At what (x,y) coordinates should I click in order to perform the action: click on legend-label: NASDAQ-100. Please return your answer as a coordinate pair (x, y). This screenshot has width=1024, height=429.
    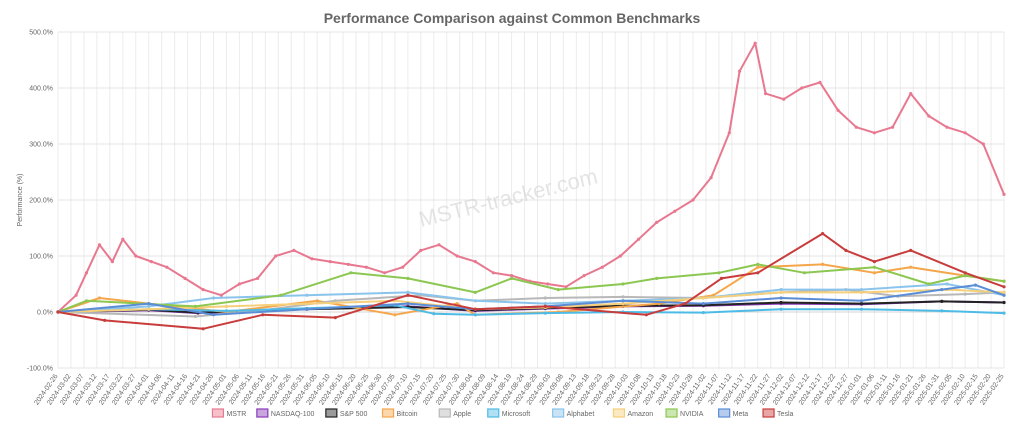
    Looking at the image, I should click on (293, 414).